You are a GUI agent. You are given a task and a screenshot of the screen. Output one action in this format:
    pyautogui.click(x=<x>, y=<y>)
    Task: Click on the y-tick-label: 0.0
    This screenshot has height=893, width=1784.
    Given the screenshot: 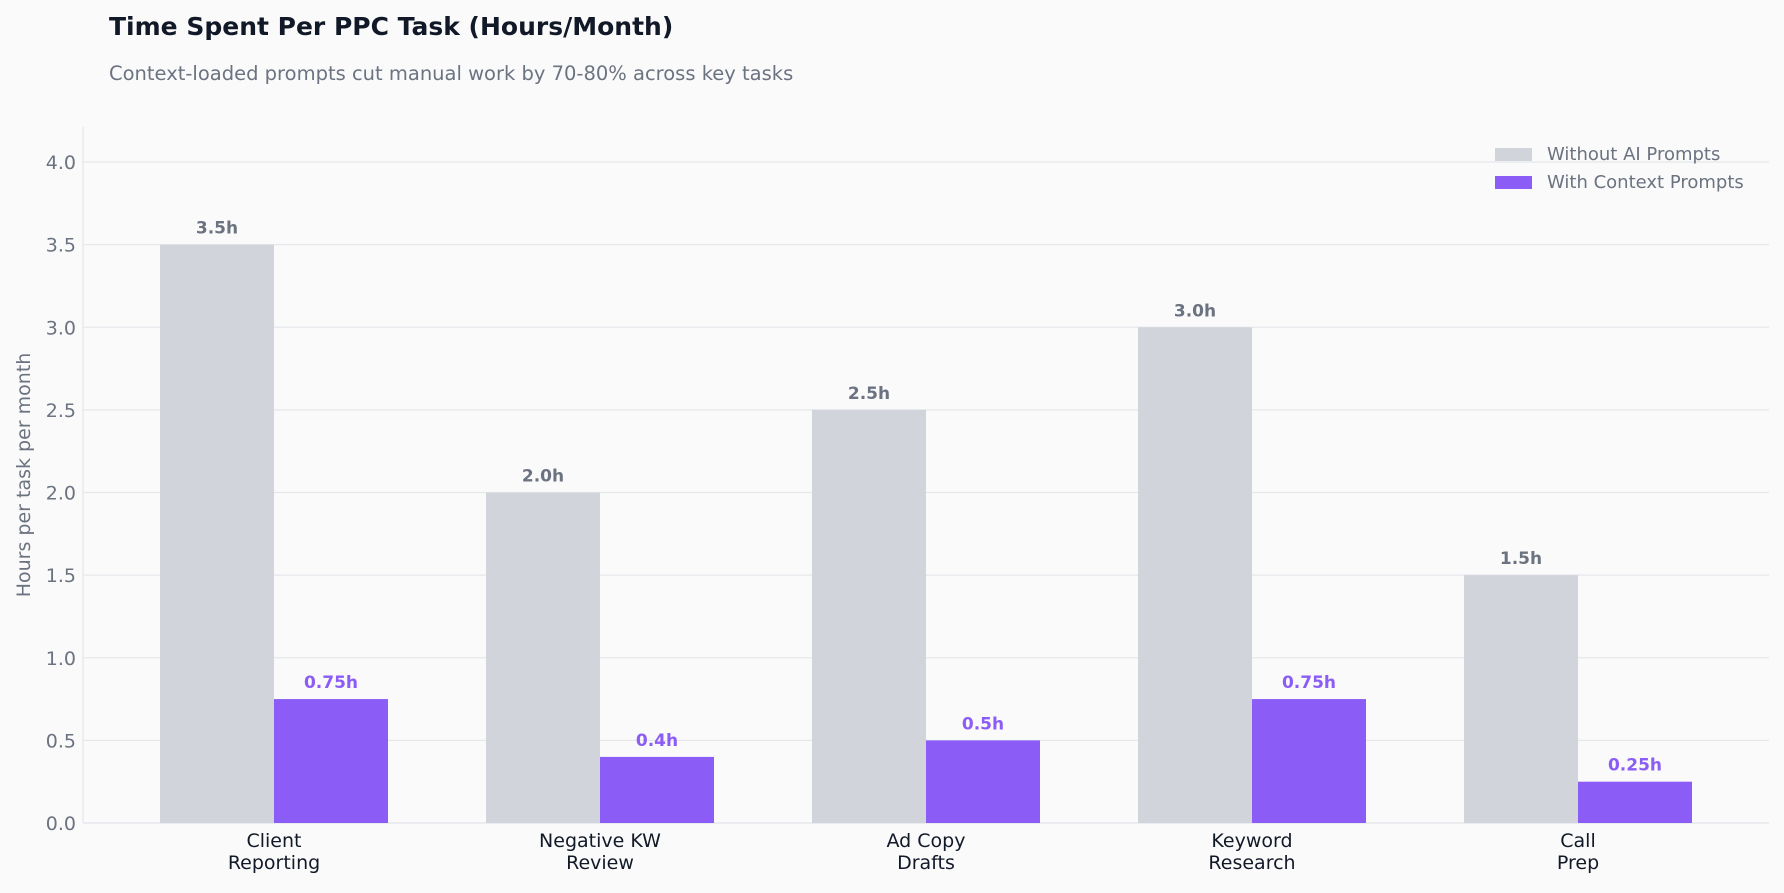 What is the action you would take?
    pyautogui.click(x=61, y=824)
    